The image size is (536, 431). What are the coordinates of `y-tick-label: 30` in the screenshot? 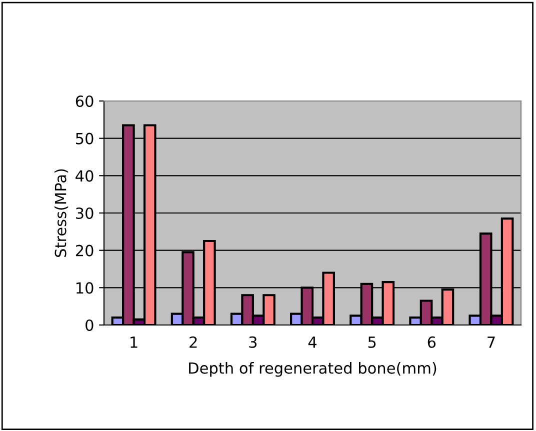 It's located at (85, 213).